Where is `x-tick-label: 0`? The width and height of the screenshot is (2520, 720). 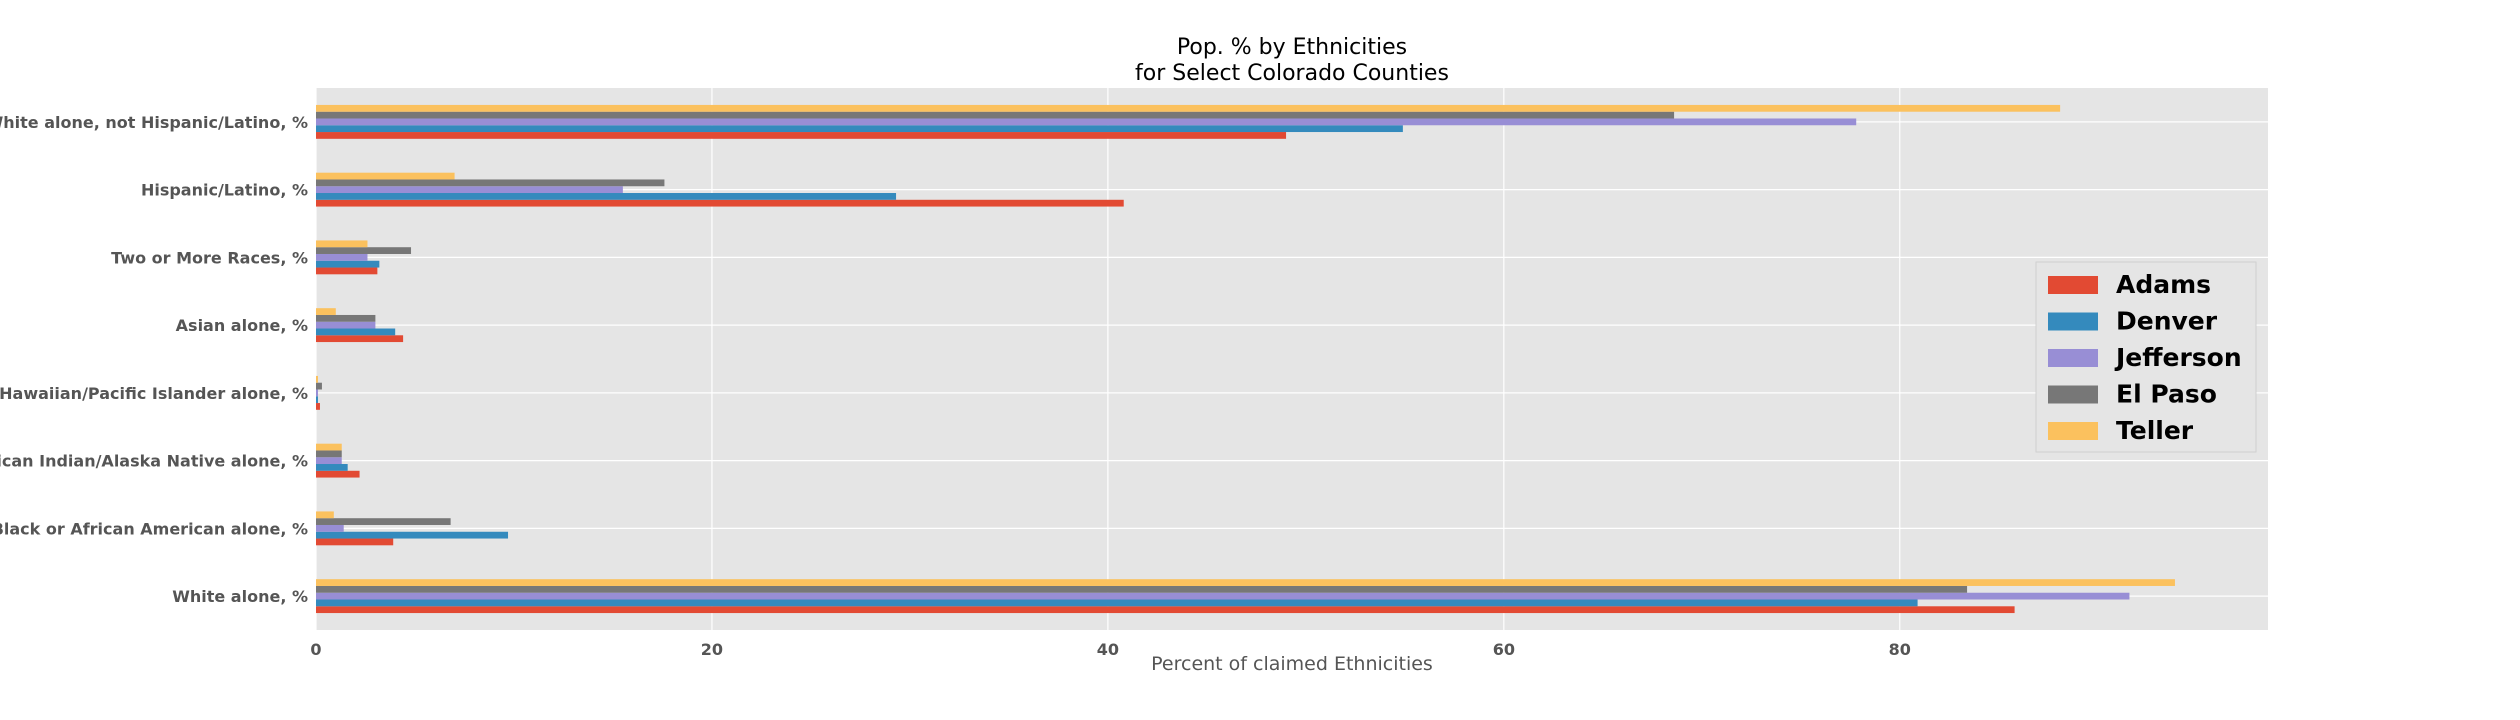 x-tick-label: 0 is located at coordinates (315, 649).